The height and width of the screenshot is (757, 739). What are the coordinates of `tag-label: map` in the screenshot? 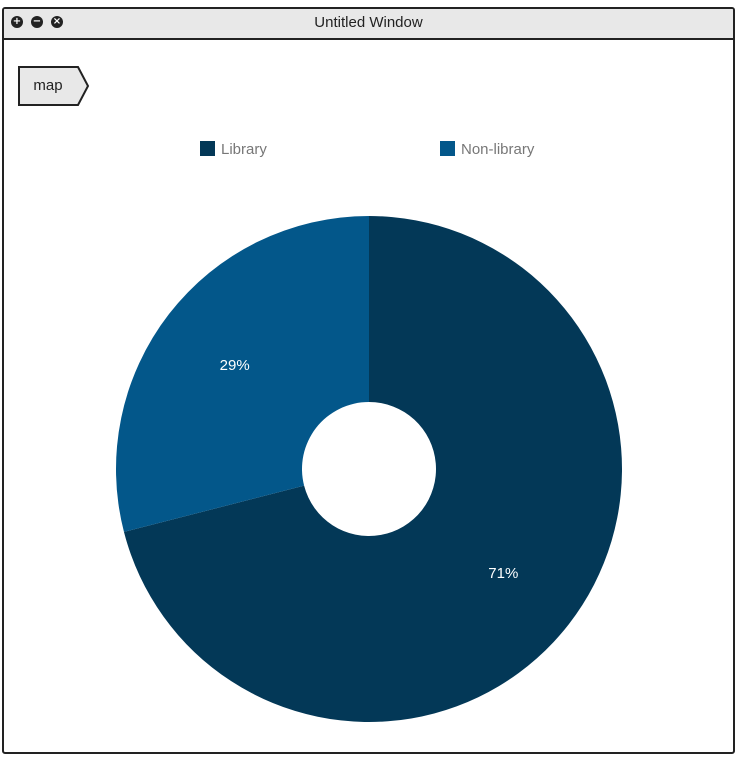 It's located at (48, 85).